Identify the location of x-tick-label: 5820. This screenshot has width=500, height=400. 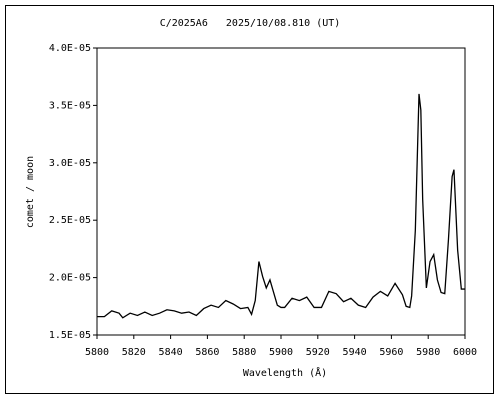
(134, 352).